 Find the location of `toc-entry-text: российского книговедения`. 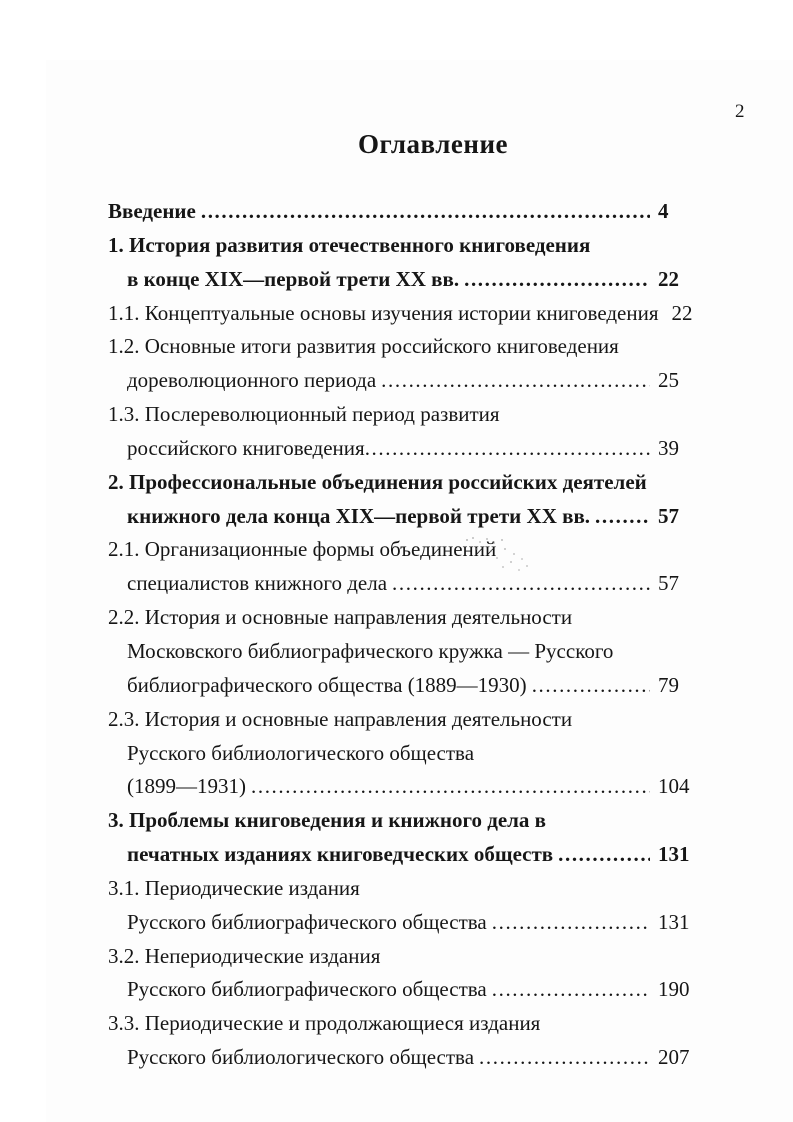

toc-entry-text: российского книговедения is located at coordinates (246, 447).